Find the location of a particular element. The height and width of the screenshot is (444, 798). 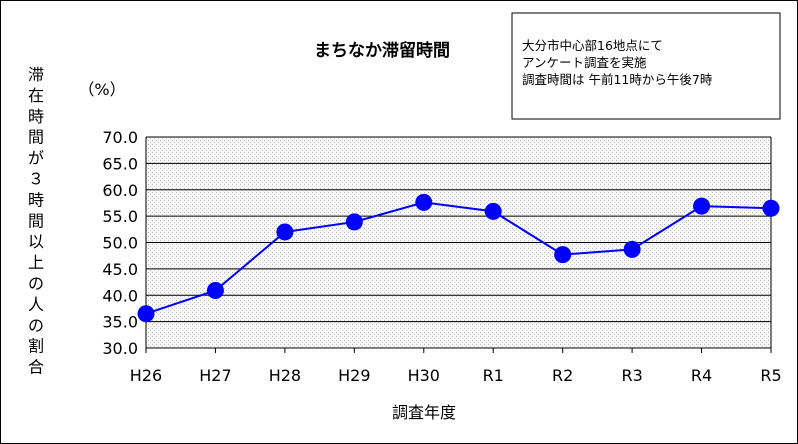

x-axis-label: 調査年度 is located at coordinates (424, 412).